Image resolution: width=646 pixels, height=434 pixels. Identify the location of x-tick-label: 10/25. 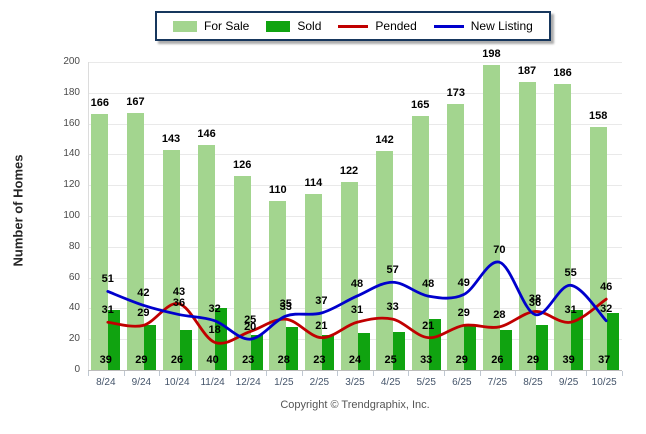
(604, 382).